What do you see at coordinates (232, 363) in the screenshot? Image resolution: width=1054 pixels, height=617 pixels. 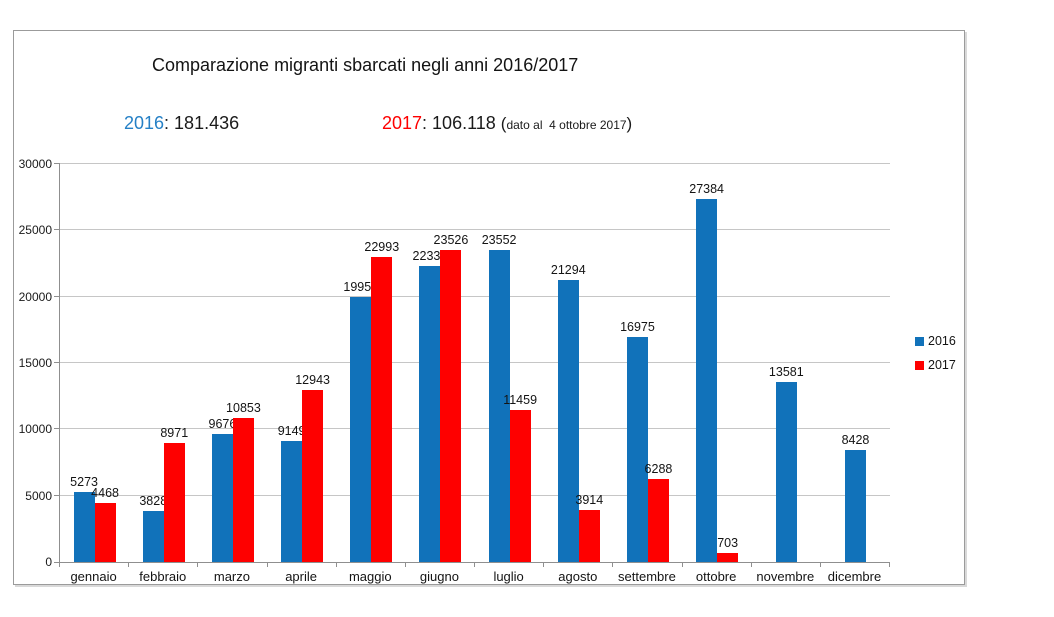 I see `bar-group-marzo: 9676 10853` at bounding box center [232, 363].